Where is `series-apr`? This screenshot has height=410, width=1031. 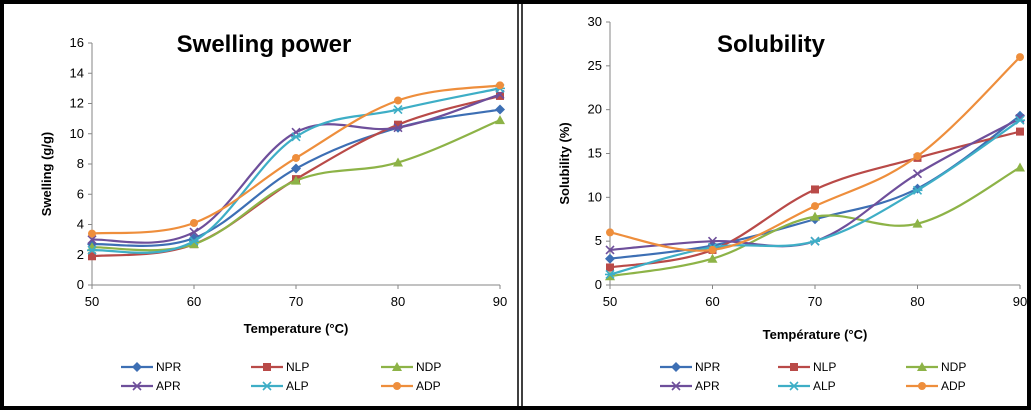
series-apr is located at coordinates (815, 184).